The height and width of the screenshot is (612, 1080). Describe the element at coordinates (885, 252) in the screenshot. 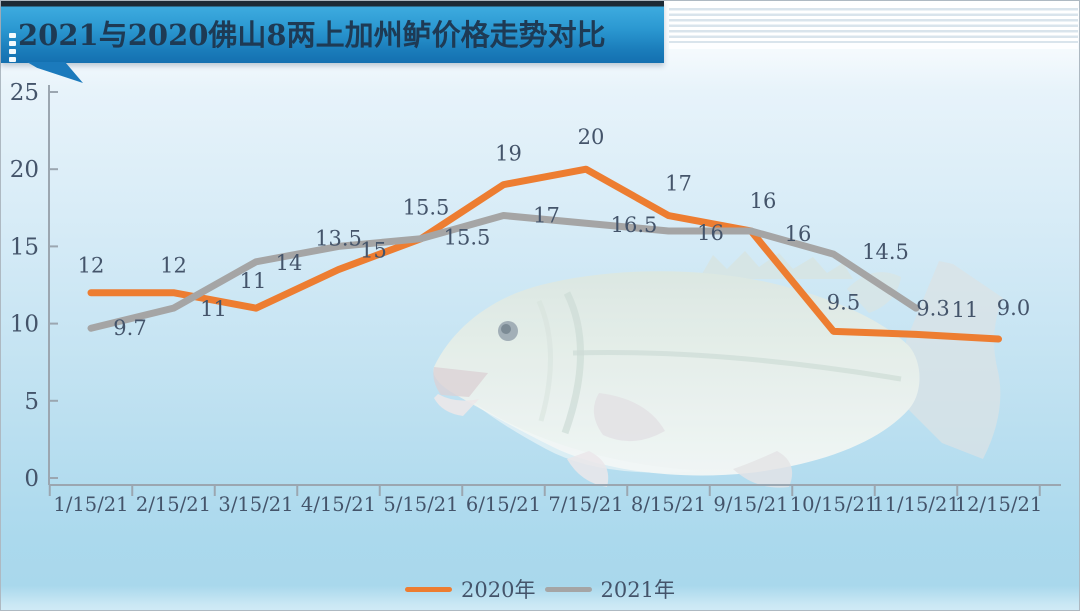

I see `data-label-2021年: 14.5` at that location.